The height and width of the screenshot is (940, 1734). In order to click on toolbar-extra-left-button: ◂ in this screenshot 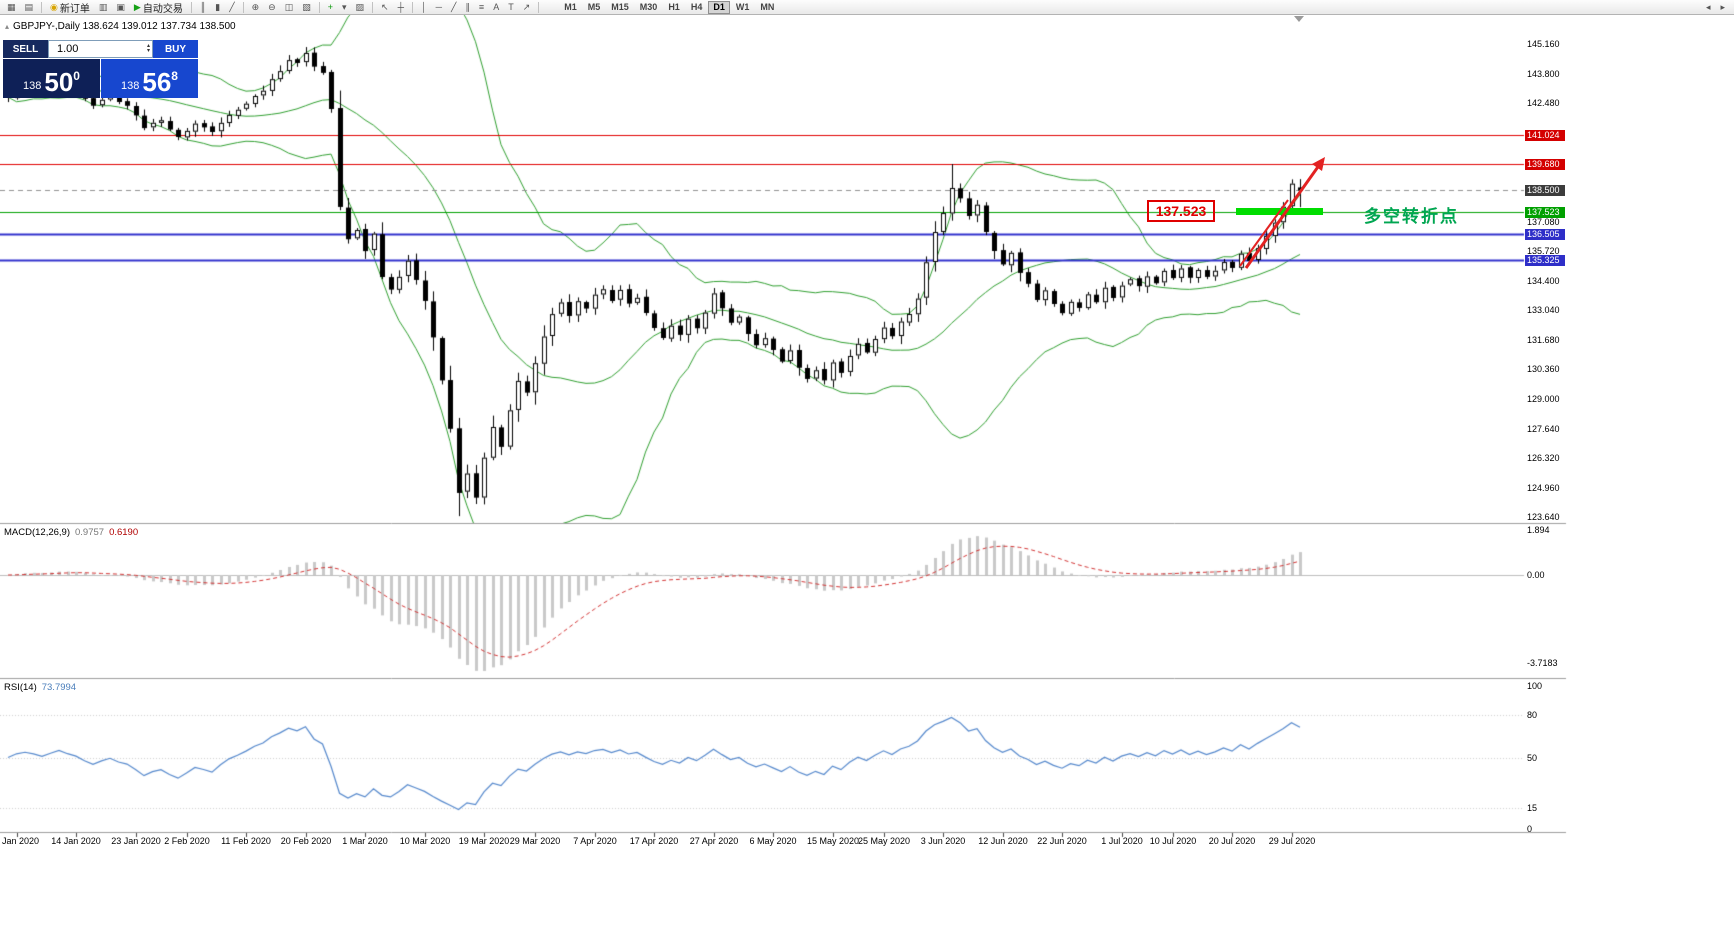, I will do `click(1708, 7)`.